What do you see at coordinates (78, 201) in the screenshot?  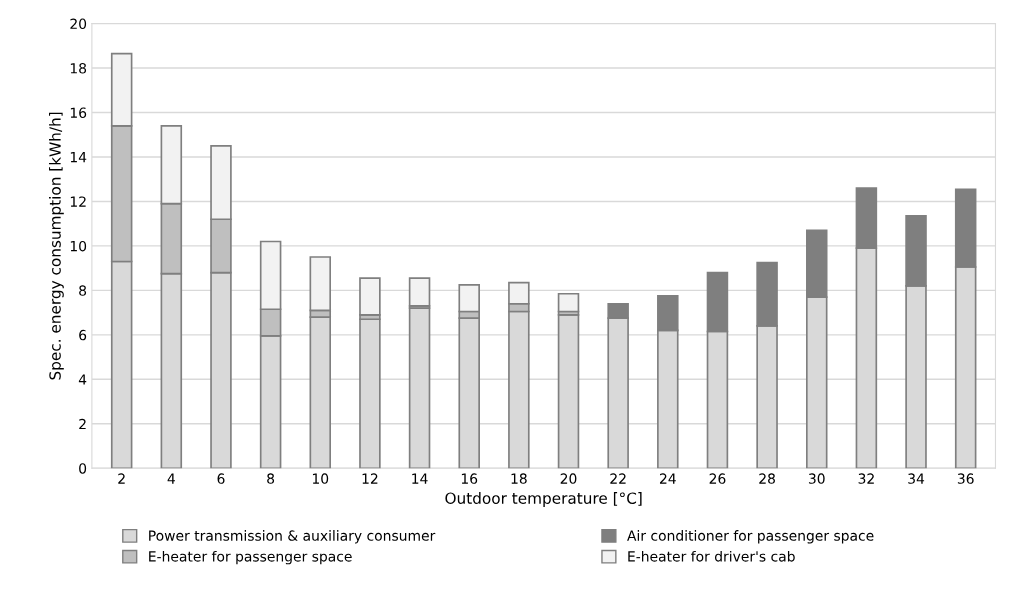 I see `y-tick-label: 12` at bounding box center [78, 201].